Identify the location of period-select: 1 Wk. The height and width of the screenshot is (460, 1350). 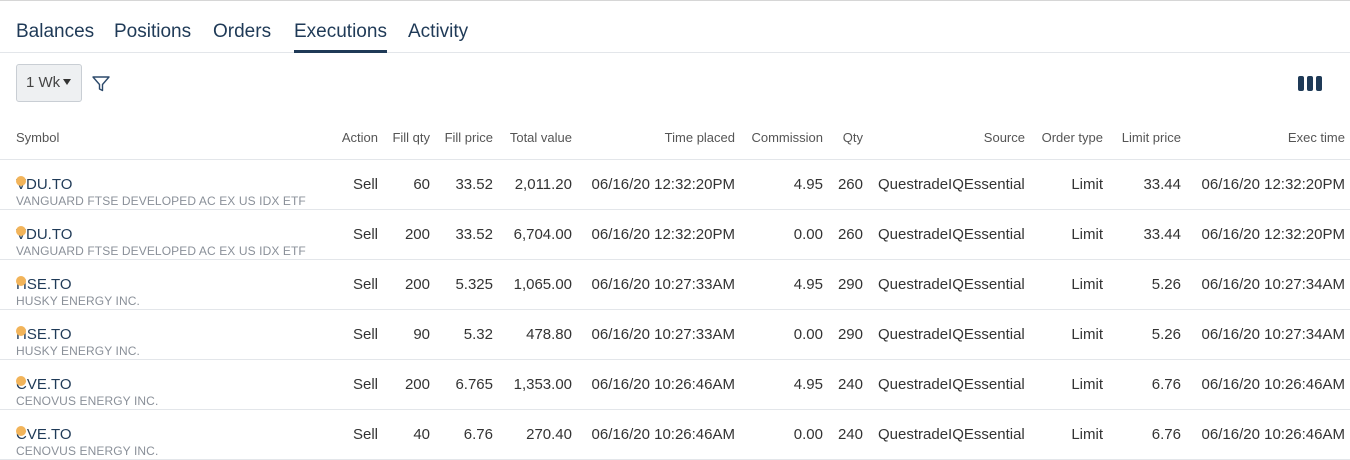
(49, 83).